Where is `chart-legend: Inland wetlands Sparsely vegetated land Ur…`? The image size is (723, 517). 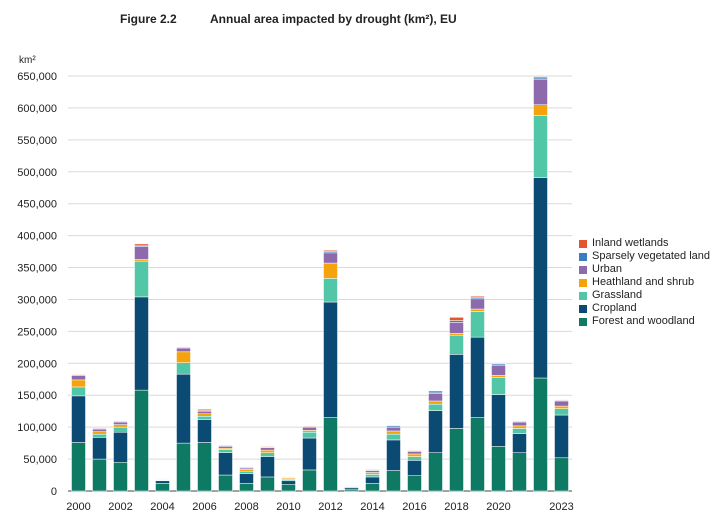
chart-legend: Inland wetlands Sparsely vegetated land Ur… is located at coordinates (644, 282).